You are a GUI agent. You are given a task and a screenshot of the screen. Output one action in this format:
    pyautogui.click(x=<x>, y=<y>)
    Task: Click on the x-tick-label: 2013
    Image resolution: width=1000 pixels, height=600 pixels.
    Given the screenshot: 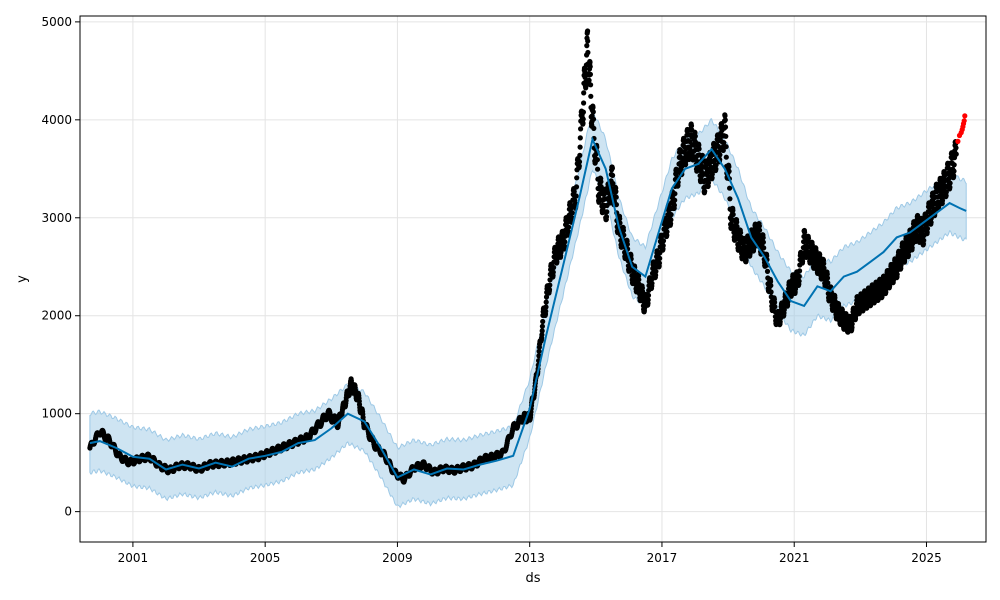 What is the action you would take?
    pyautogui.click(x=529, y=558)
    